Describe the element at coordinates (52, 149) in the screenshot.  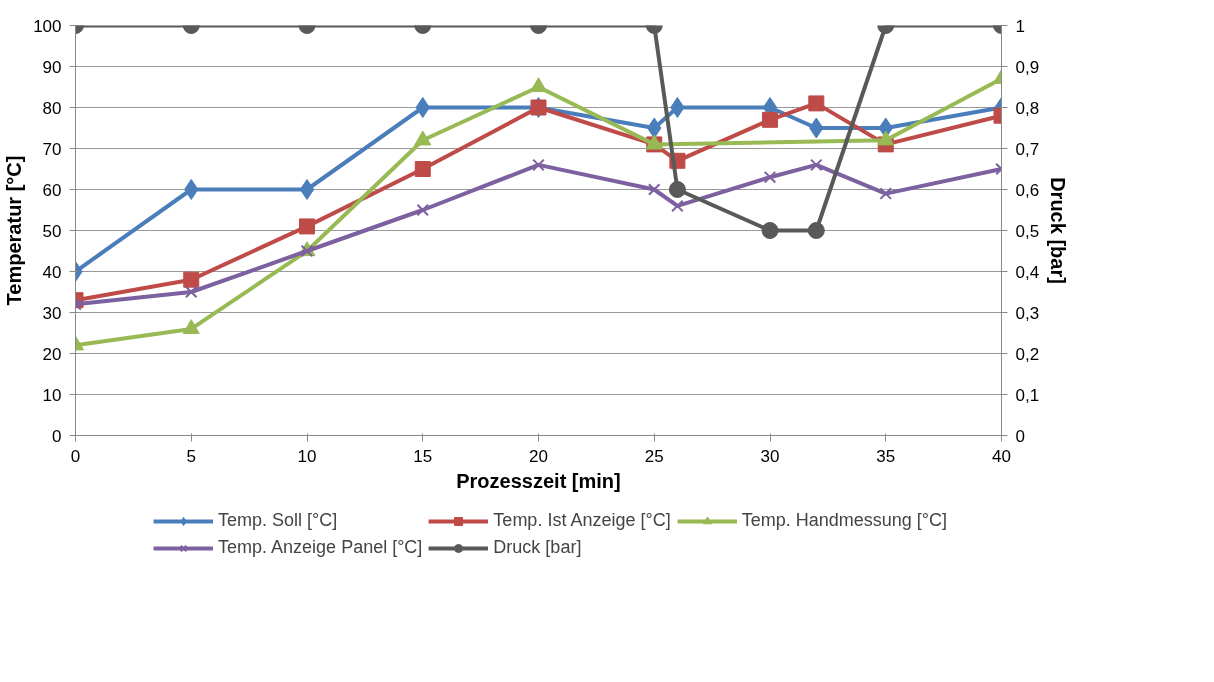
I see `y-tick-label: 70` at that location.